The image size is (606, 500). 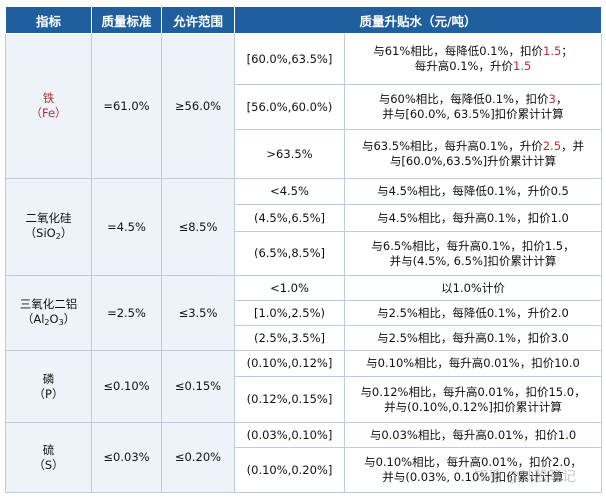 What do you see at coordinates (126, 227) in the screenshot?
I see `standard-value: =4.5%` at bounding box center [126, 227].